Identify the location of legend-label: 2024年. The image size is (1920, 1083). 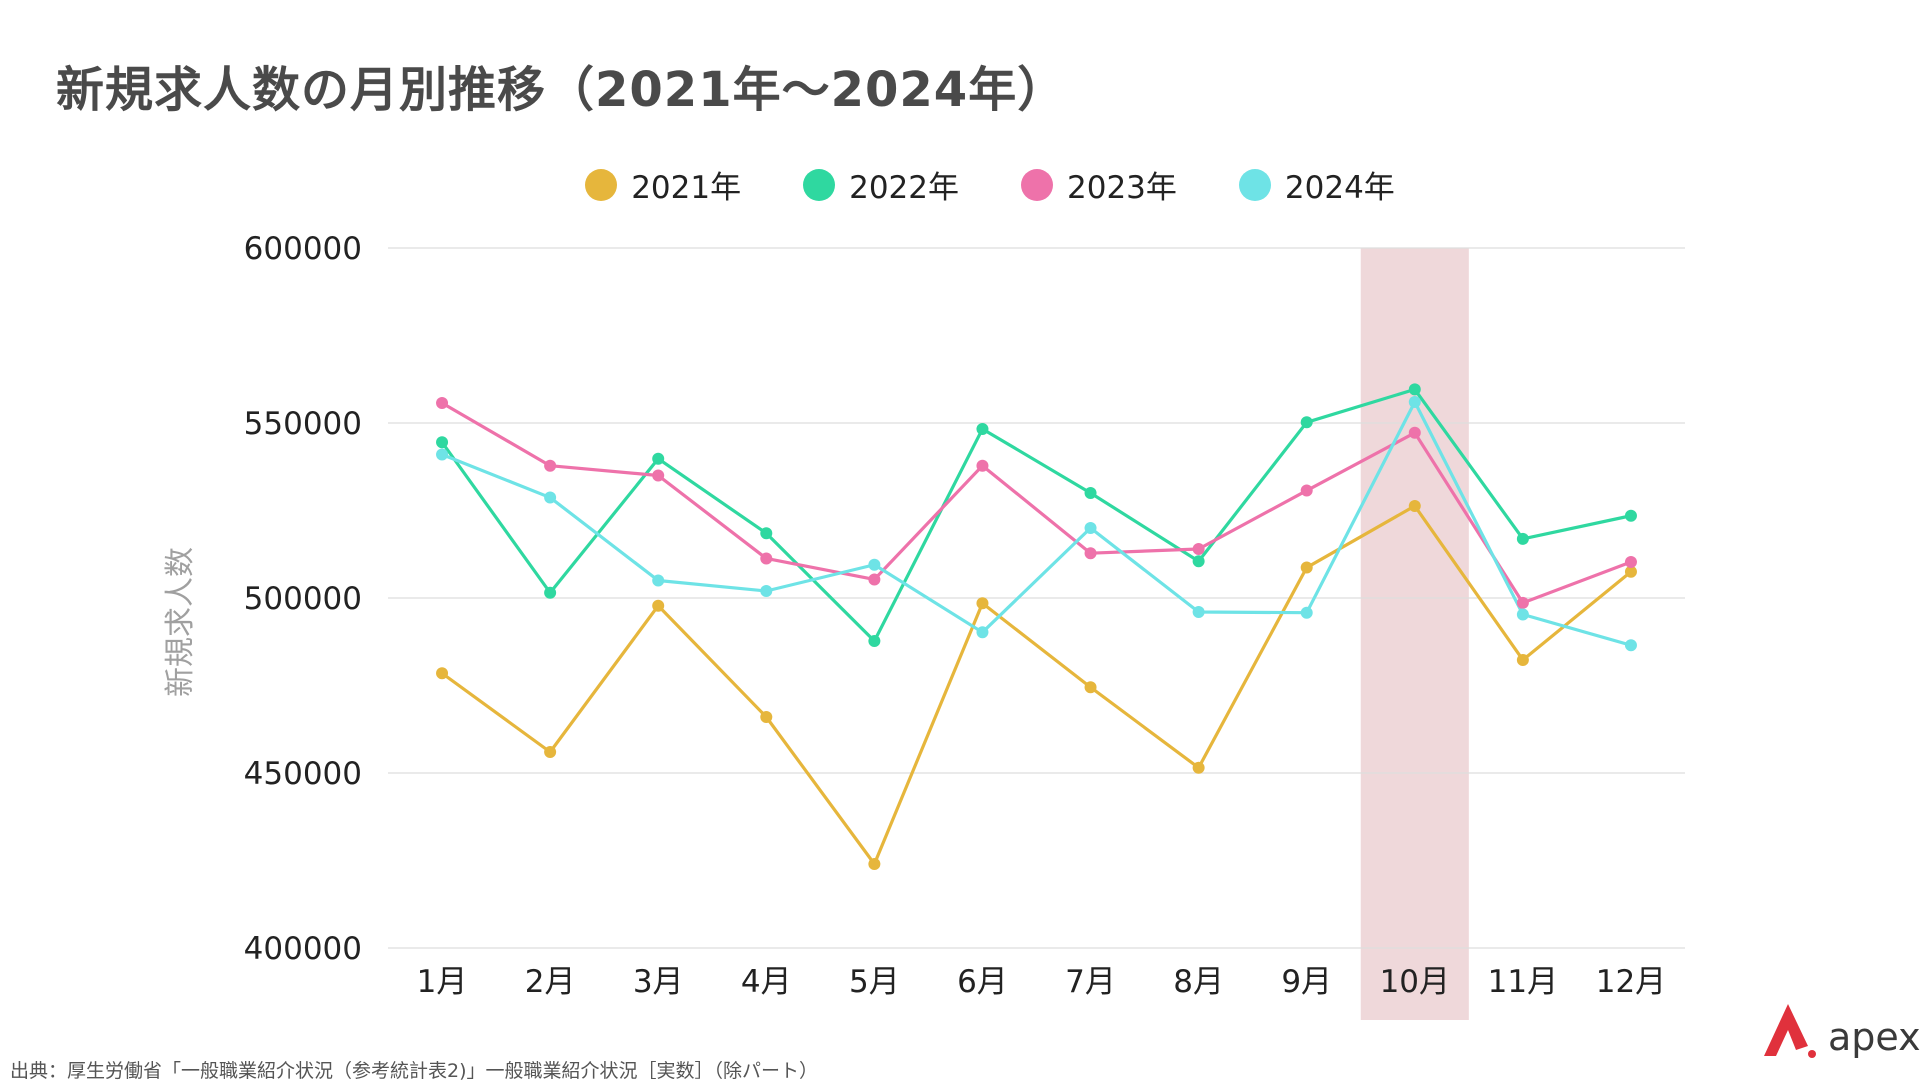
(1339, 188).